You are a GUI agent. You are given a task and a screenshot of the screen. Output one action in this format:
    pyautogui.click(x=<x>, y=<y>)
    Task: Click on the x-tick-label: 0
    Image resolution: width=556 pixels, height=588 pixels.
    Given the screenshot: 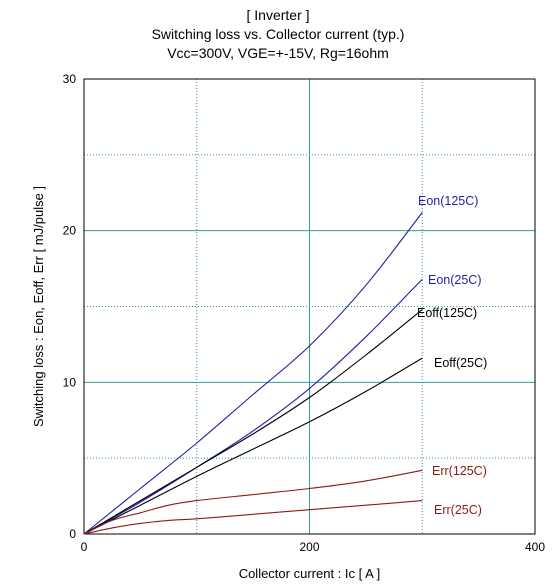 What is the action you would take?
    pyautogui.click(x=84, y=547)
    